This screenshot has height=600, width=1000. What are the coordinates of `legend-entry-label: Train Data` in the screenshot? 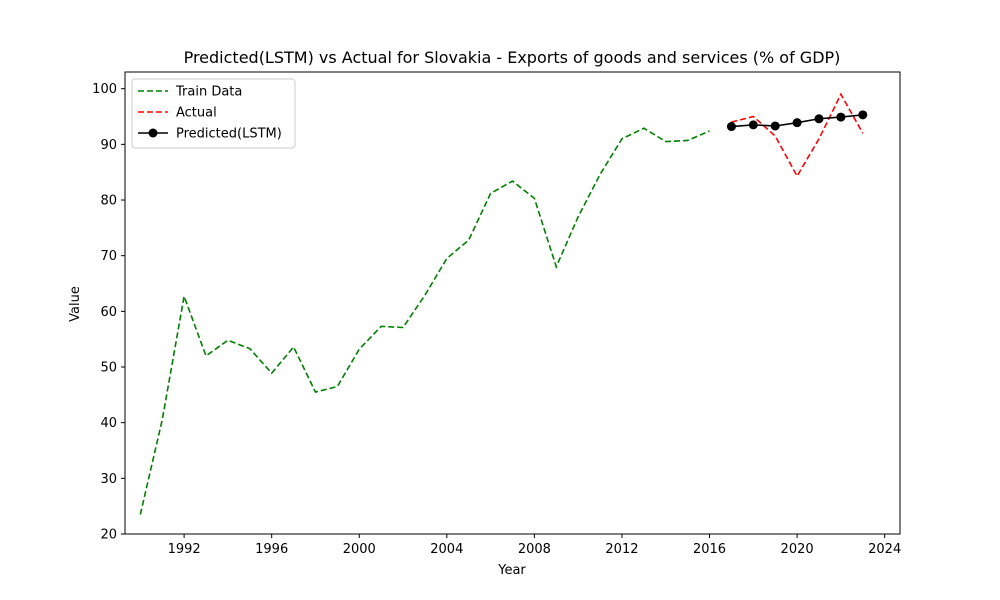 It's located at (208, 92).